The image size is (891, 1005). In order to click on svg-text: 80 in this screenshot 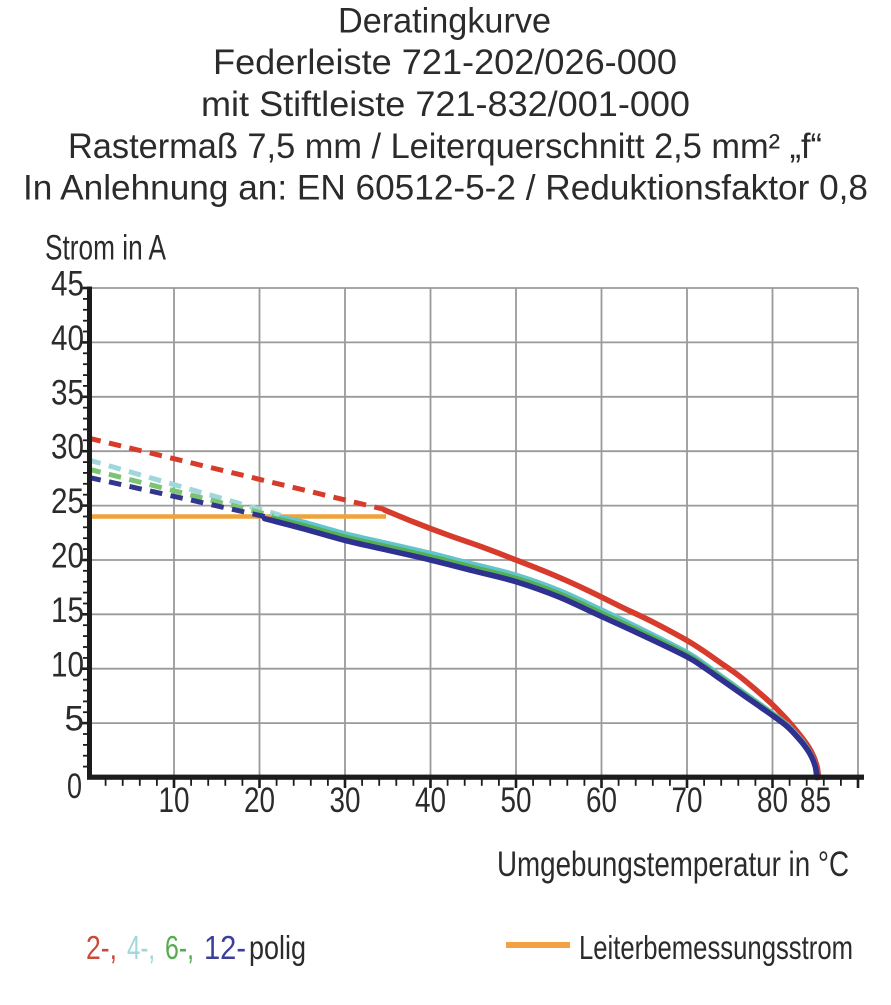, I will do `click(772, 800)`.